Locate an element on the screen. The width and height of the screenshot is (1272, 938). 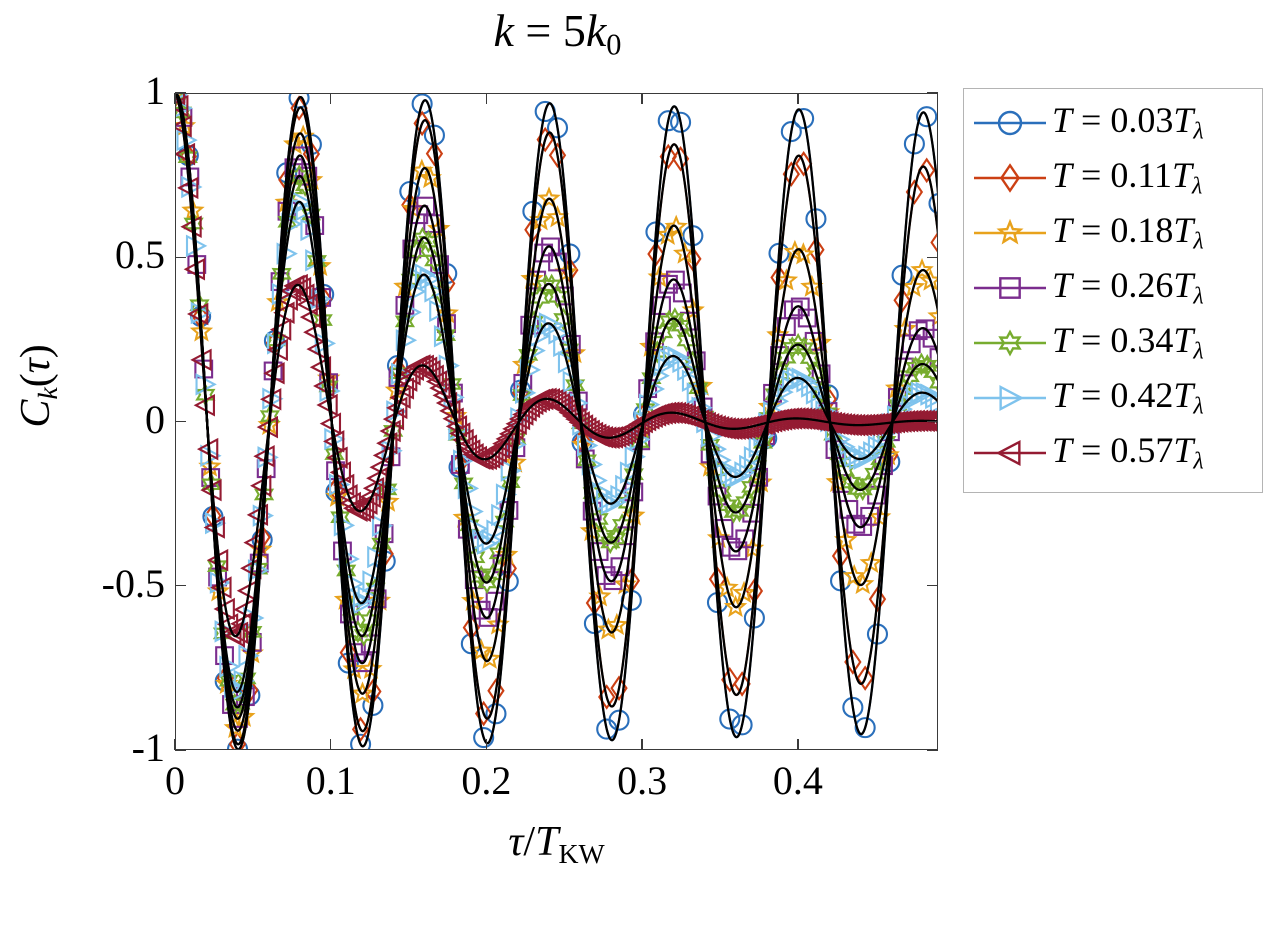
legend-item-3: T = 0.26Tλ is located at coordinates (1113, 287).